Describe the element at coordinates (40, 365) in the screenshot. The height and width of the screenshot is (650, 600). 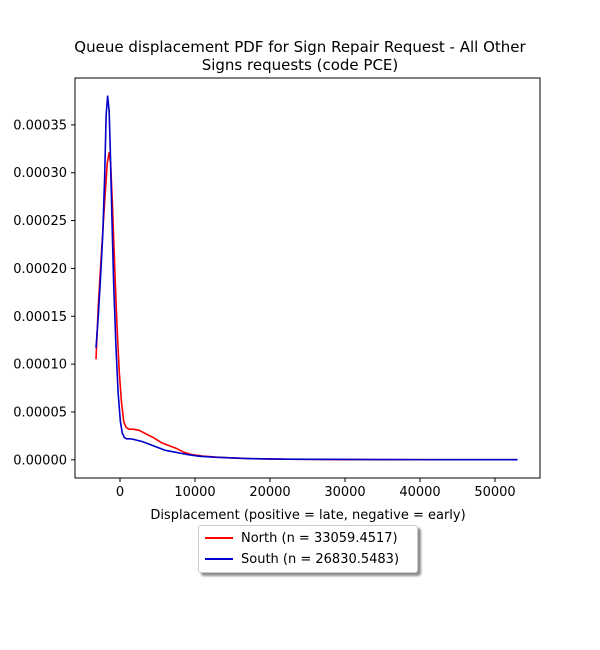
I see `y-tick-label: 0.00010` at that location.